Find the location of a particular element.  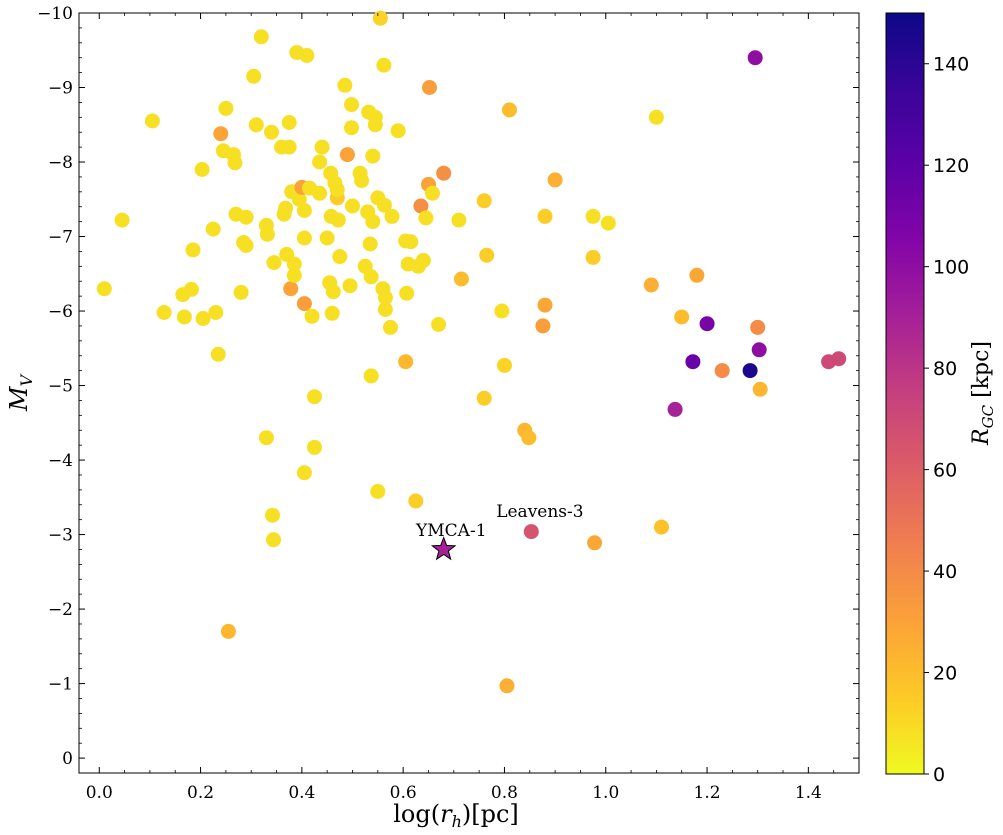

x-tick-label: 0.2 is located at coordinates (200, 793).